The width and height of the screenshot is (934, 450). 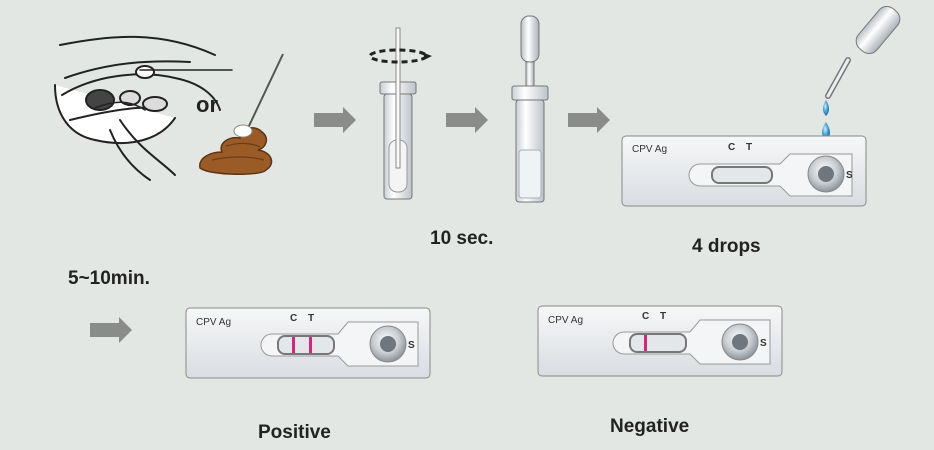 I want to click on feces-sample-icon, so click(x=241, y=114).